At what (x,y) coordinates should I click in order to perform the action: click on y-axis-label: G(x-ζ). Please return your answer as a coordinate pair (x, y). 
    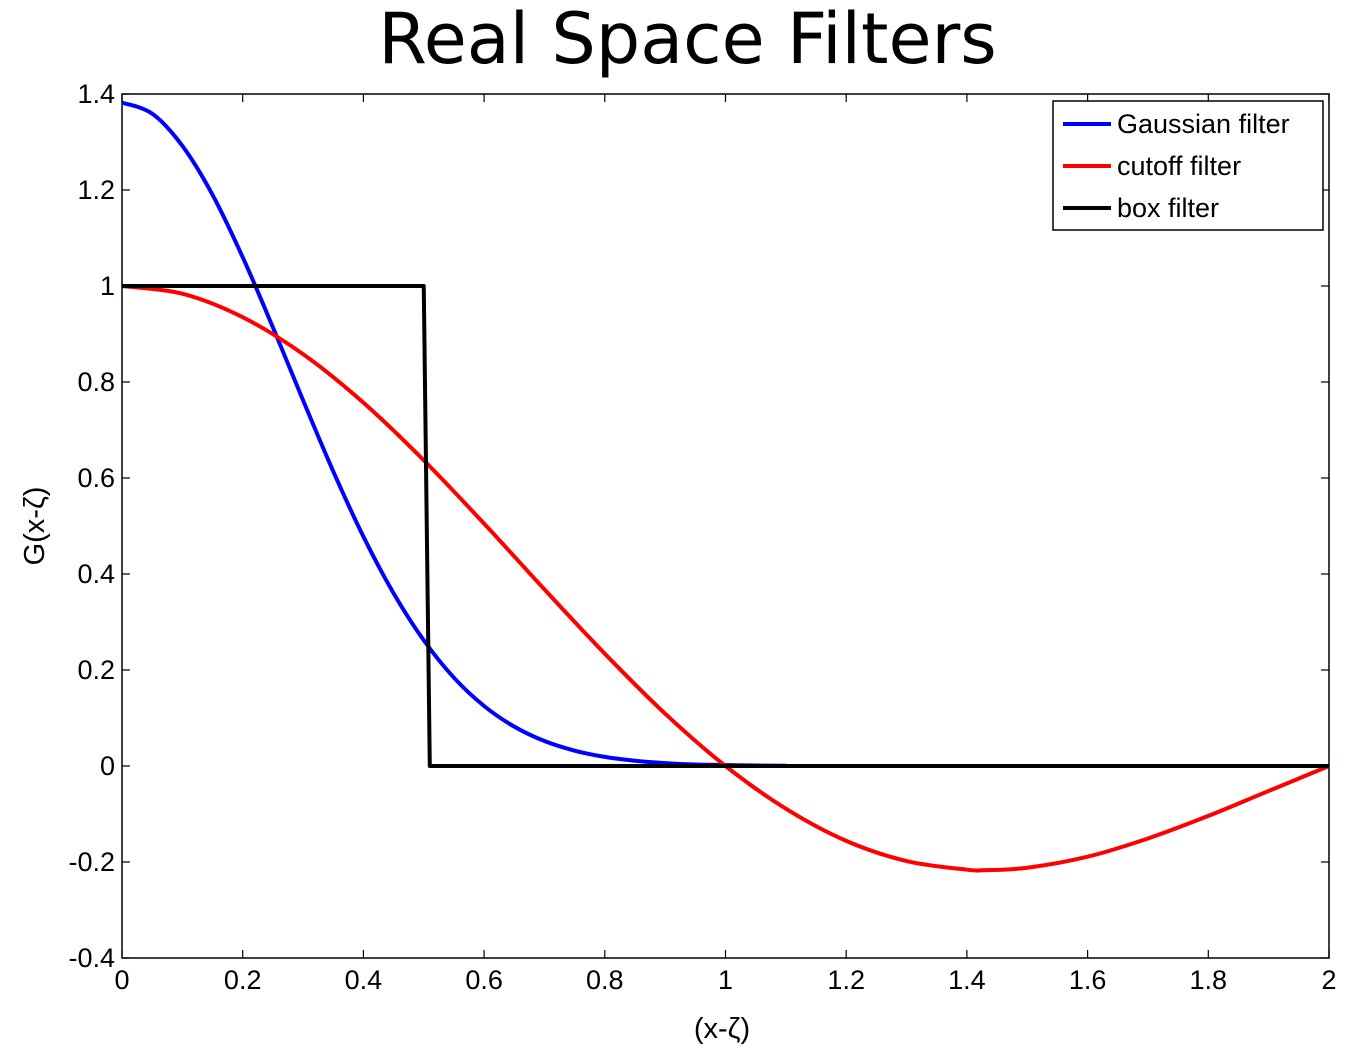
    Looking at the image, I should click on (35, 526).